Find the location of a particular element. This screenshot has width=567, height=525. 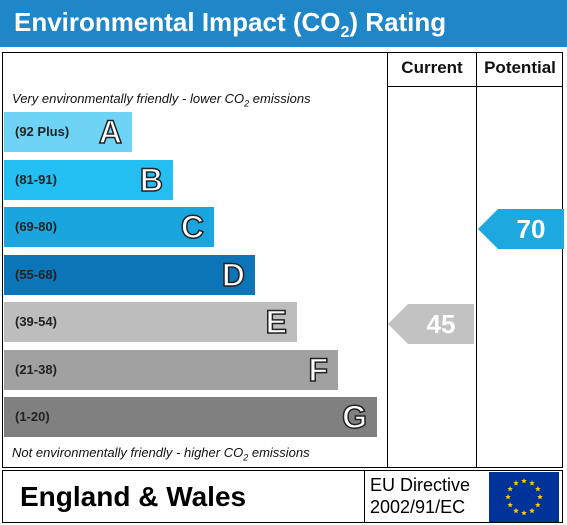

band-f: (21-38) F is located at coordinates (171, 370).